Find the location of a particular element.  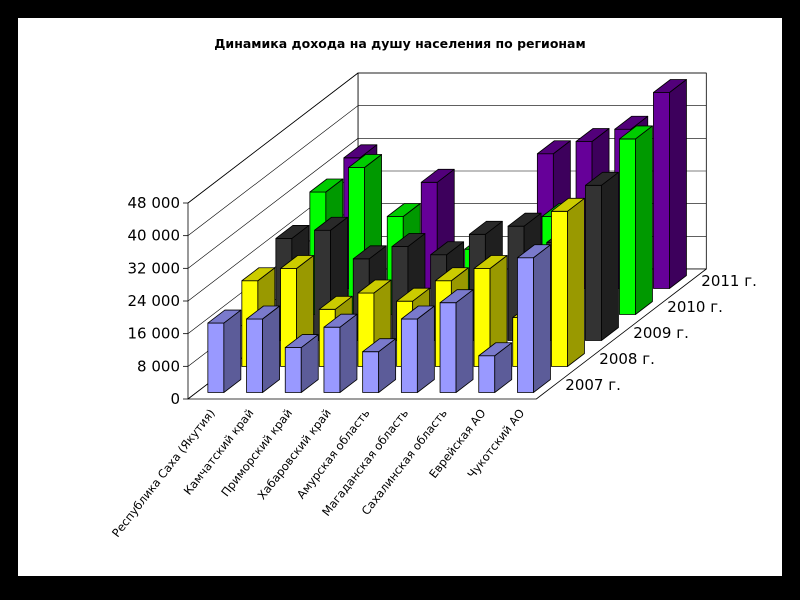

x-tick-label: Хабаровский край is located at coordinates (294, 454).